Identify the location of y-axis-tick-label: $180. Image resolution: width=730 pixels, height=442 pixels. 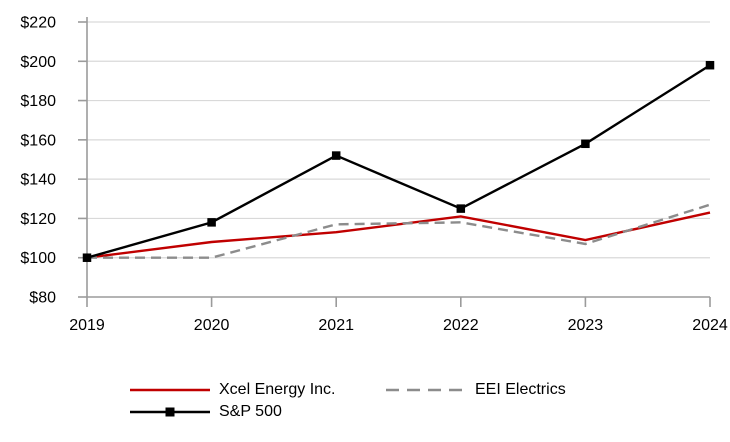
(38, 101).